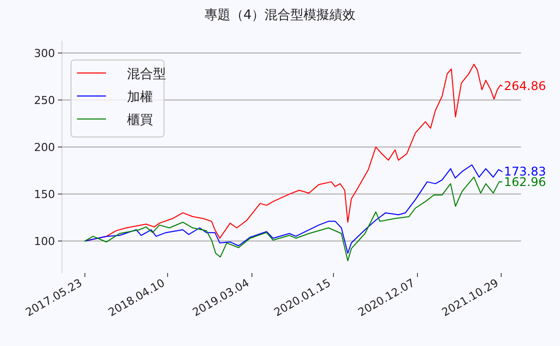  I want to click on legend-label: 櫃買, so click(140, 120).